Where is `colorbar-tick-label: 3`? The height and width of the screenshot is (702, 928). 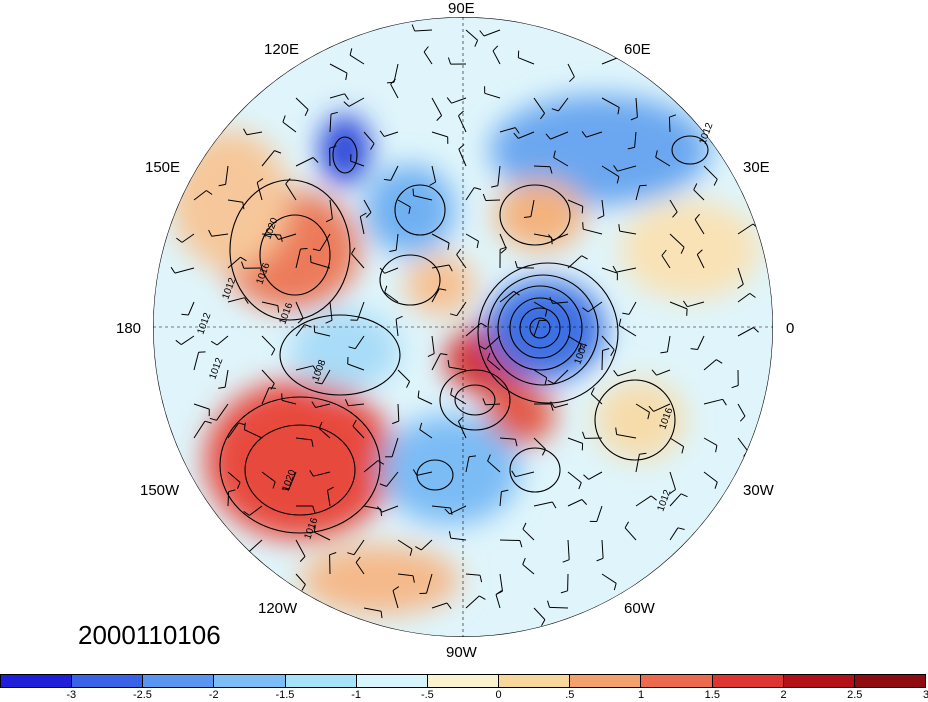 colorbar-tick-label: 3 is located at coordinates (925, 695).